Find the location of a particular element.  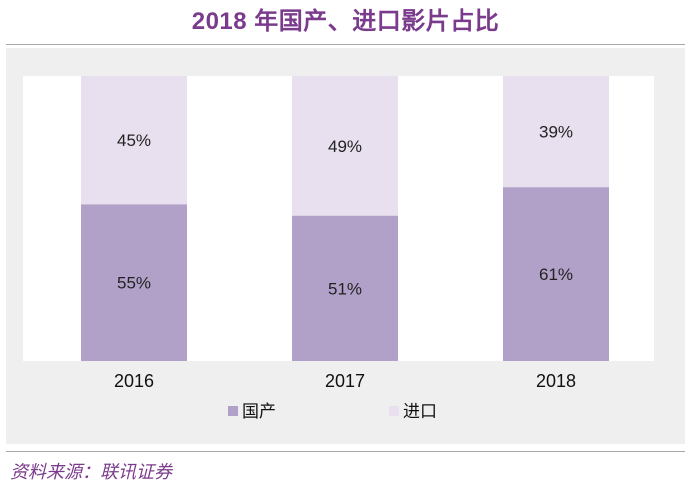

legend-label-imported: 进口 is located at coordinates (420, 412).